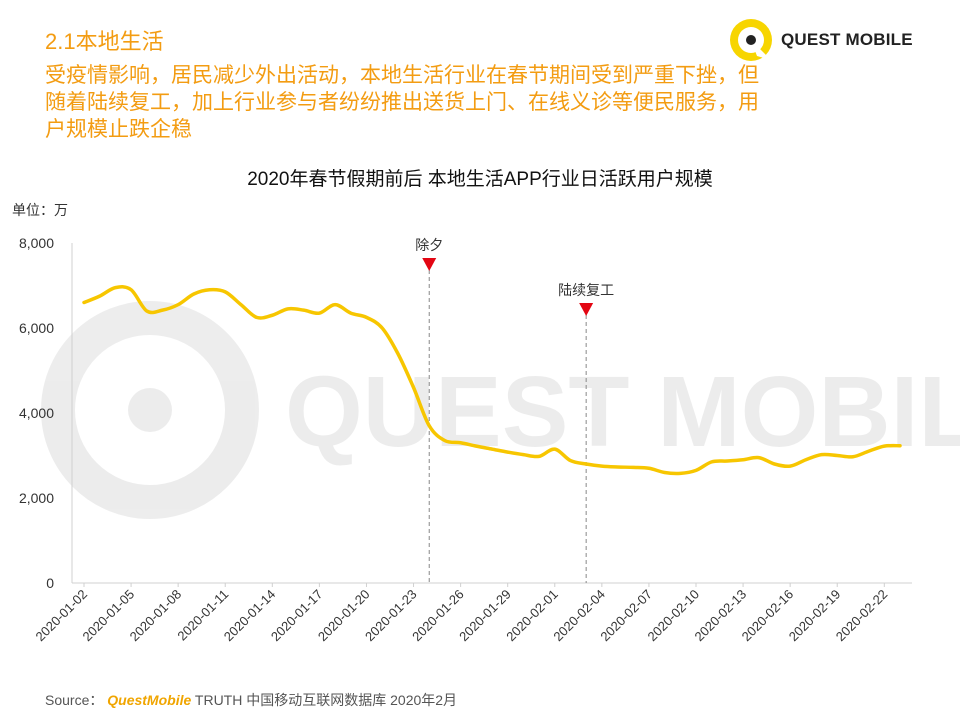 This screenshot has height=720, width=960. What do you see at coordinates (149, 700) in the screenshot?
I see `source-brand: QuestMobile` at bounding box center [149, 700].